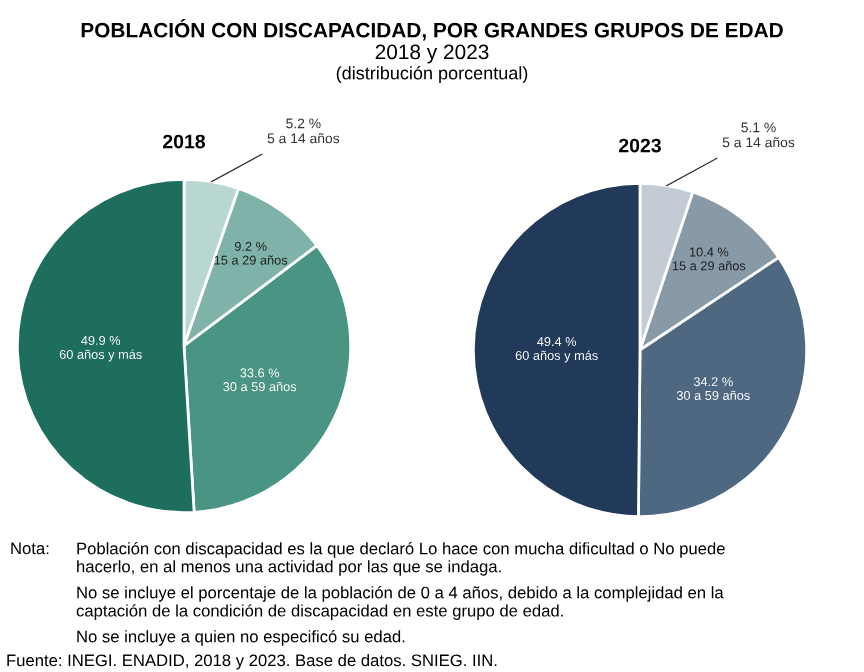  What do you see at coordinates (400, 603) in the screenshot?
I see `text: No se incluye el porcentaje de la población de 0 a 4 años, debido a la complejidad en la captación de la condición de discapacidad en este grupo de edad.` at bounding box center [400, 603].